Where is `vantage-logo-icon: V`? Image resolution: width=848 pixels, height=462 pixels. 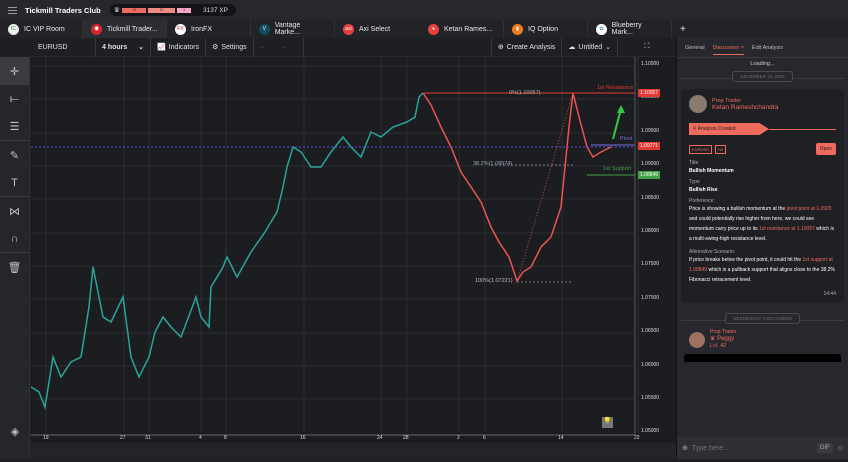 vantage-logo-icon: V is located at coordinates (264, 29).